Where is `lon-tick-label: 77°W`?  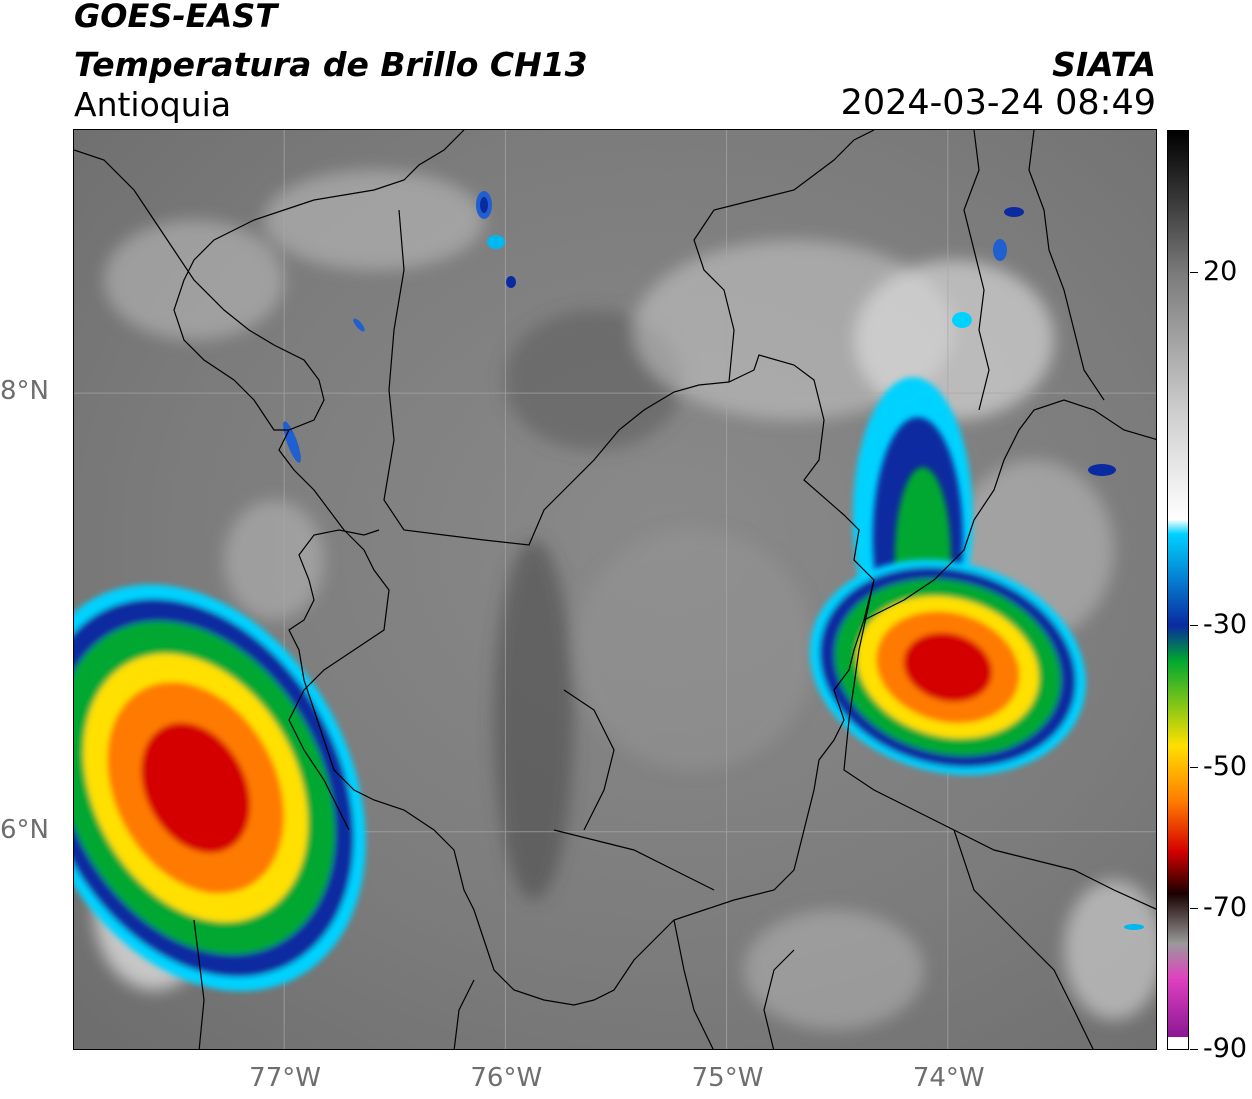 lon-tick-label: 77°W is located at coordinates (285, 1078).